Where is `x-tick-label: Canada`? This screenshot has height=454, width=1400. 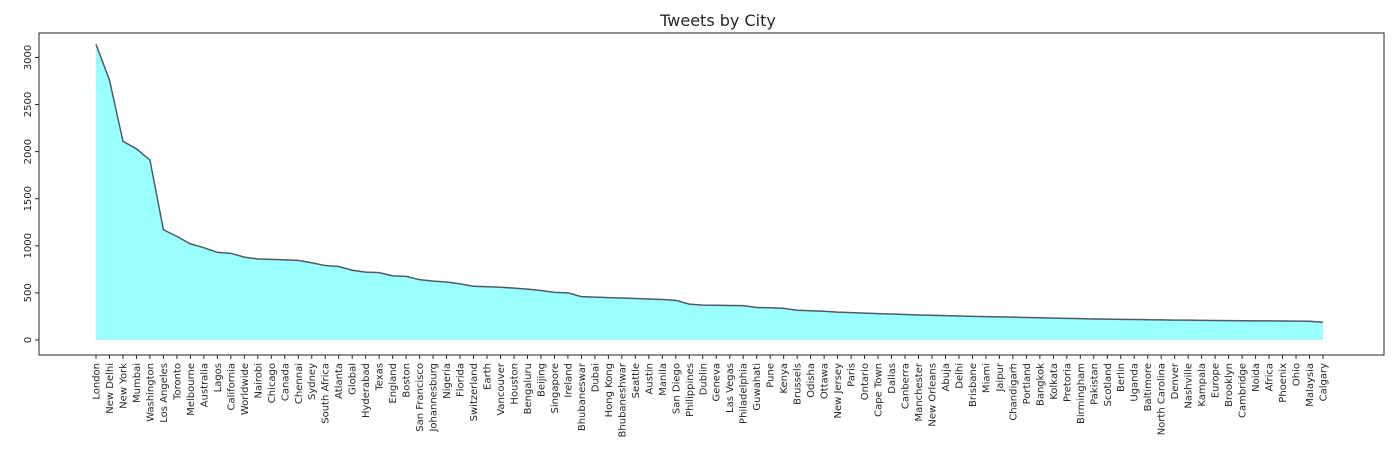
x-tick-label: Canada is located at coordinates (285, 382).